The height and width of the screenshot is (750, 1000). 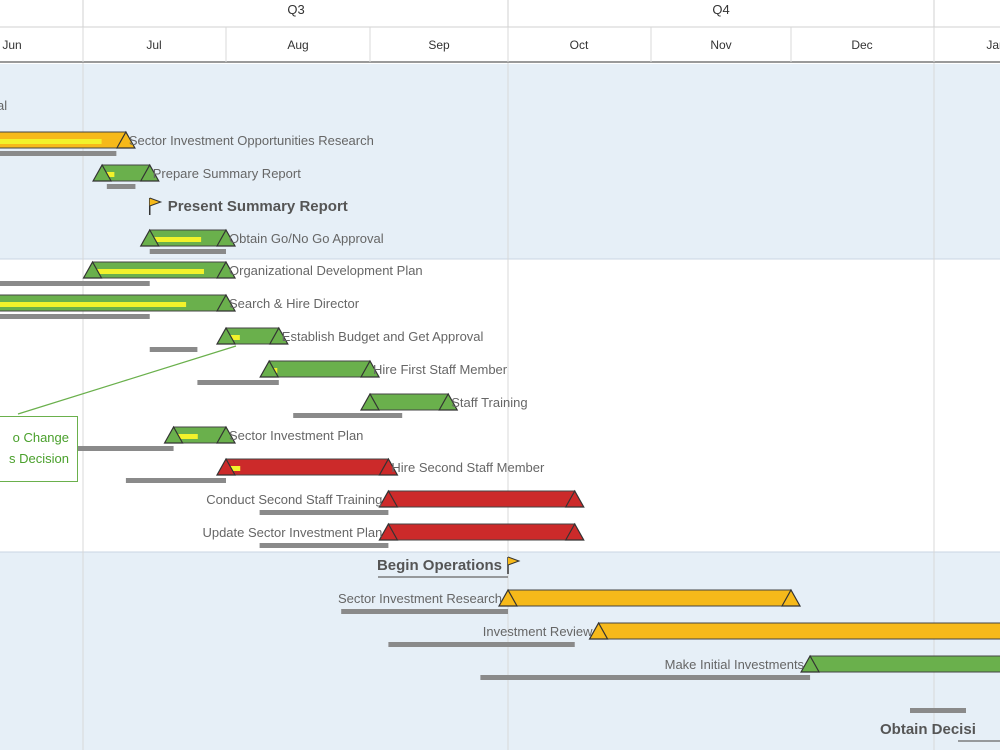 I want to click on task-al: al, so click(x=3, y=105).